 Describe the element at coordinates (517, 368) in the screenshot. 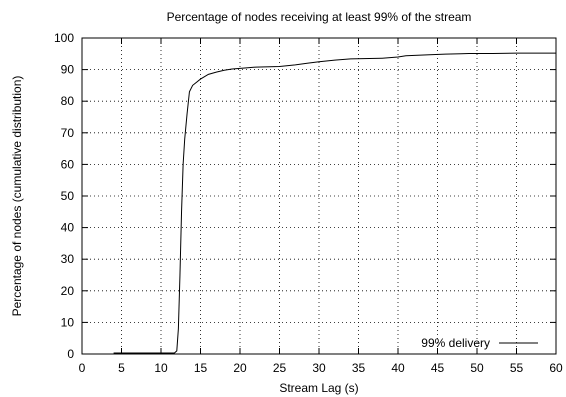

I see `x-tick-label: 55` at that location.